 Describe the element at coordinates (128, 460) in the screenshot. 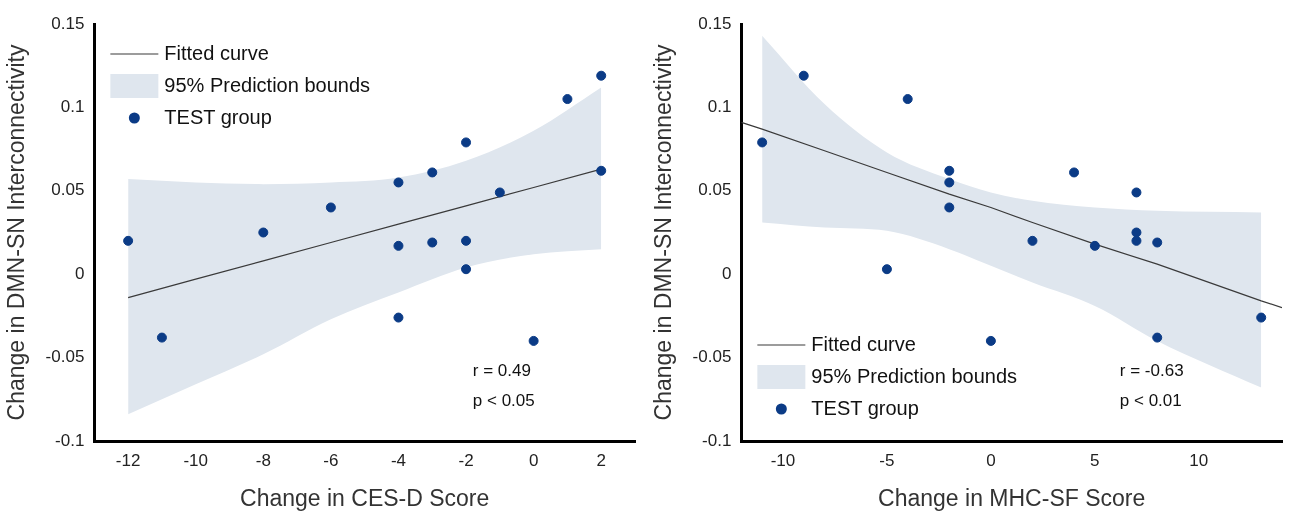

I see `x-tick-label: -12` at that location.